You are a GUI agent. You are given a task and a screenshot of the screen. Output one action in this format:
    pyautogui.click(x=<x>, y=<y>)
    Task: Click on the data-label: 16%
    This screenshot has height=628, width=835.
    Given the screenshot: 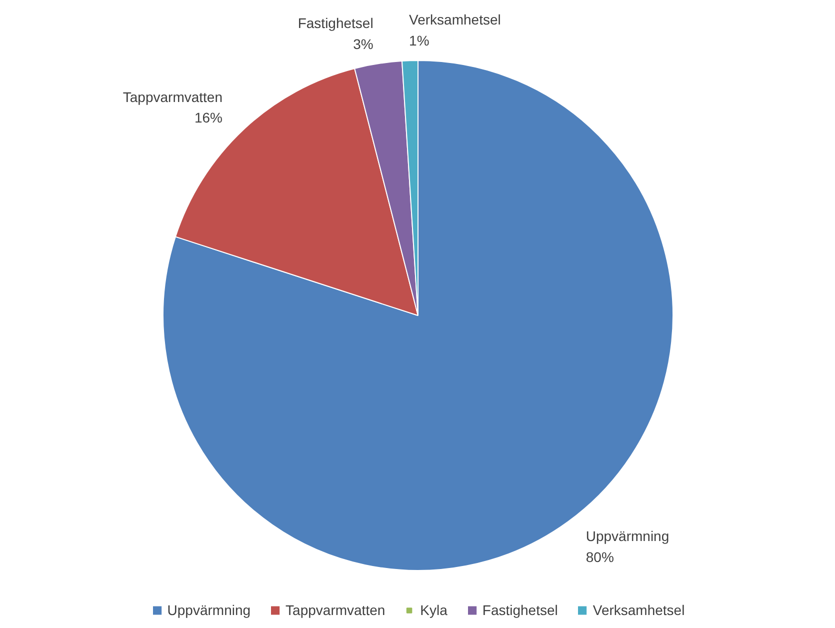 What is the action you would take?
    pyautogui.click(x=208, y=118)
    